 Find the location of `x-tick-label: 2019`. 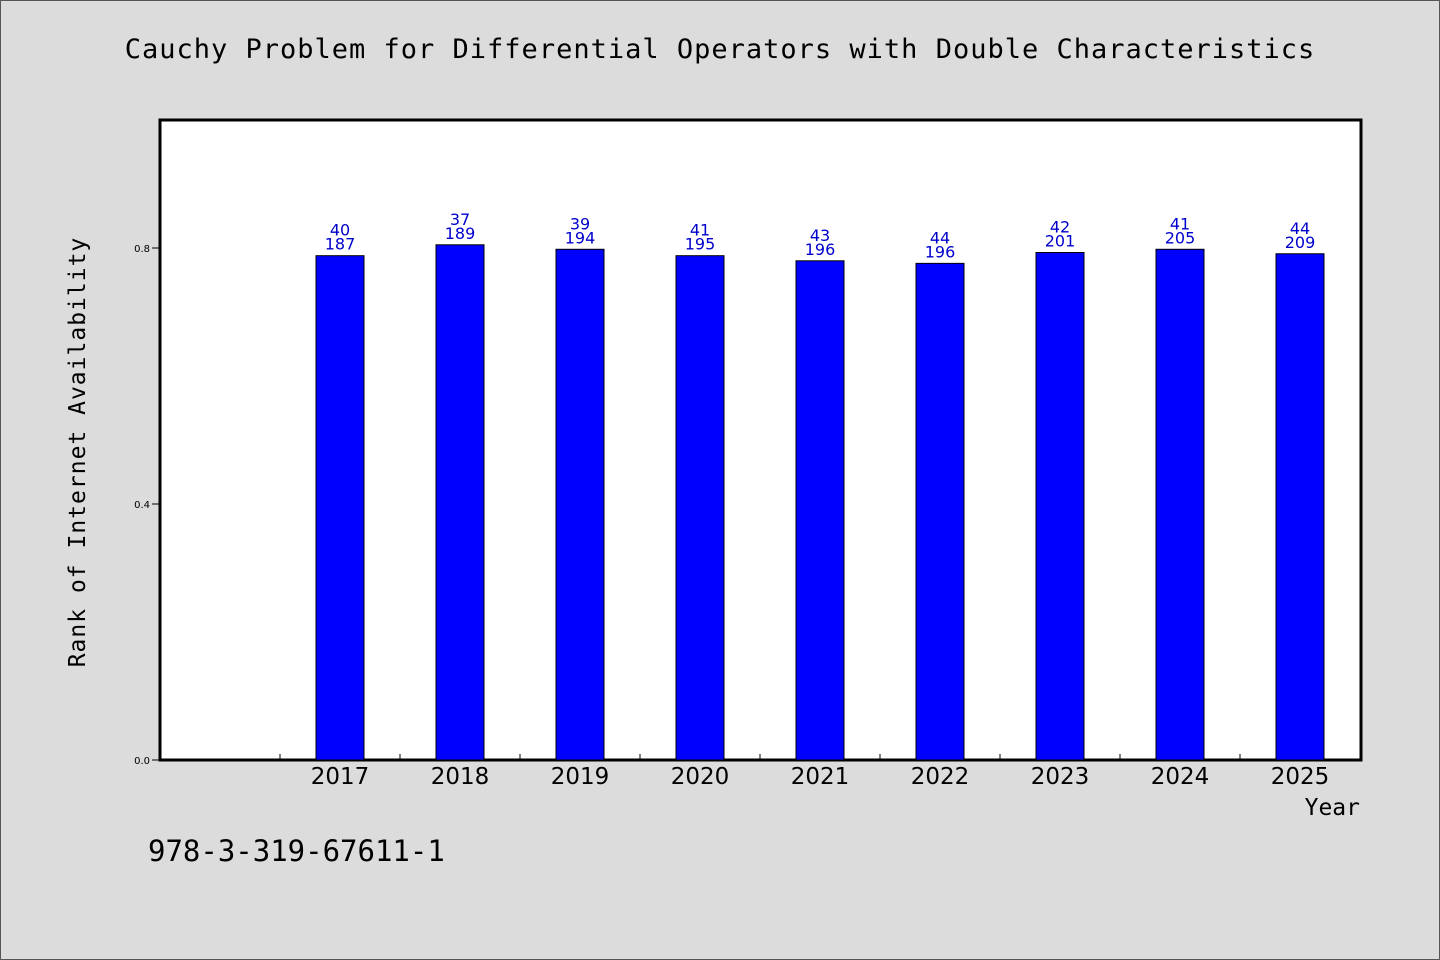

x-tick-label: 2019 is located at coordinates (580, 777).